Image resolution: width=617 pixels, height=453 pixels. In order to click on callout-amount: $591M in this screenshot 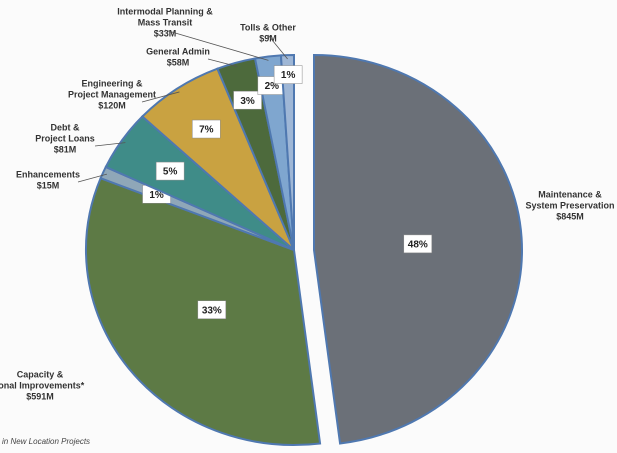, I will do `click(40, 396)`.